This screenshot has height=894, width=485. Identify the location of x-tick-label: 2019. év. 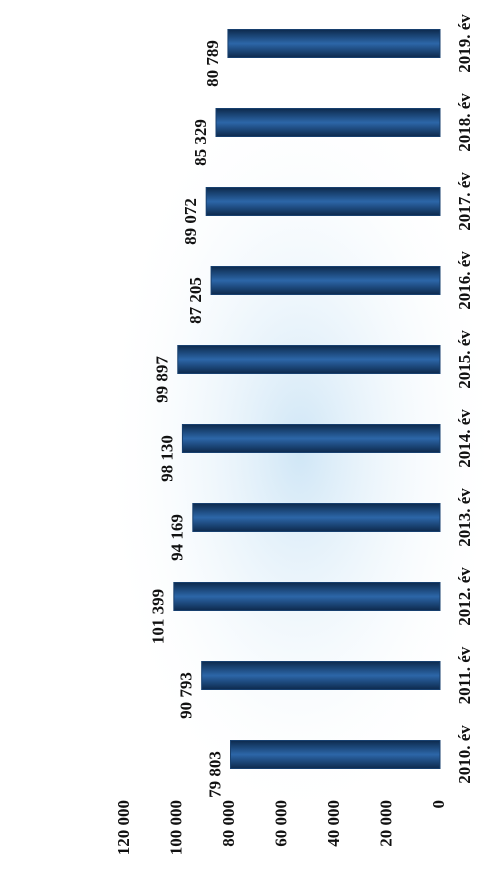
(464, 43).